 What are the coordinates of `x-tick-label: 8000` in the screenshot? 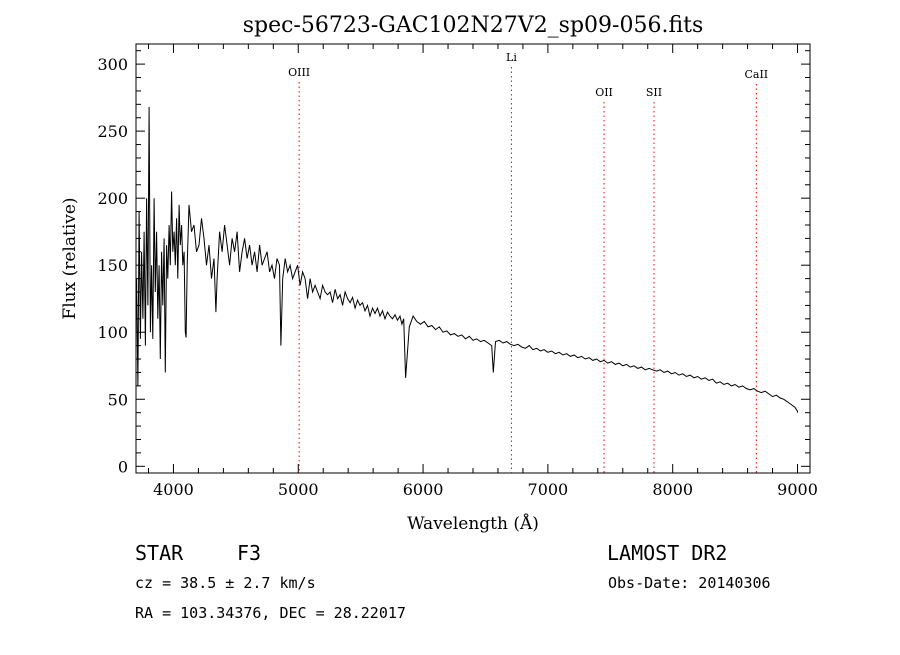 It's located at (672, 489).